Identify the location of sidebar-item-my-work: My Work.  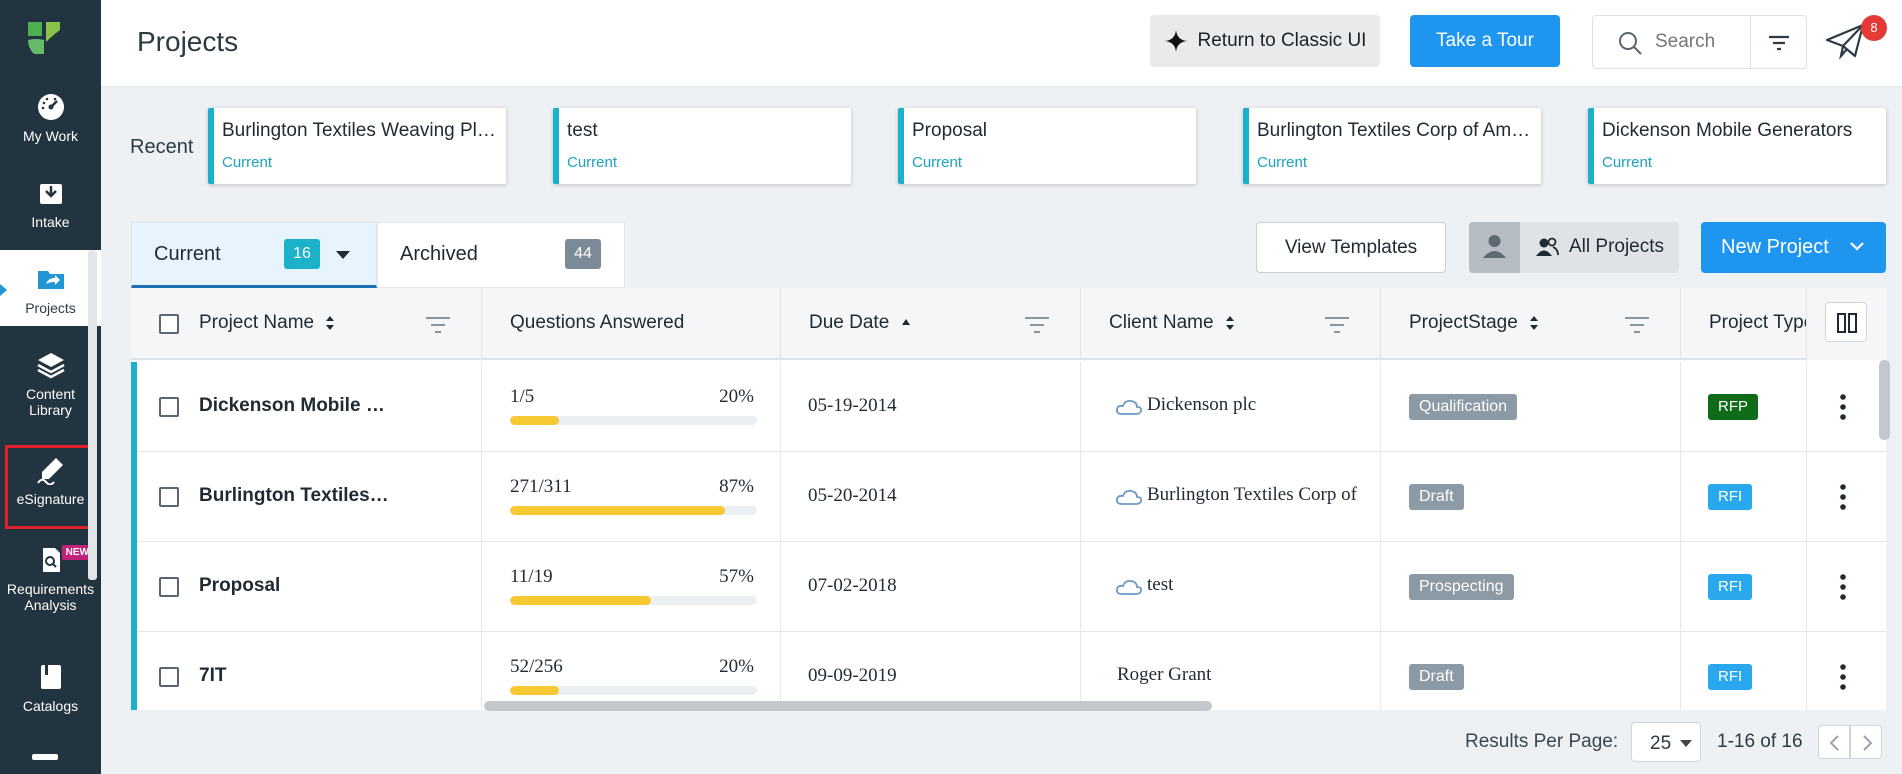
(50, 127).